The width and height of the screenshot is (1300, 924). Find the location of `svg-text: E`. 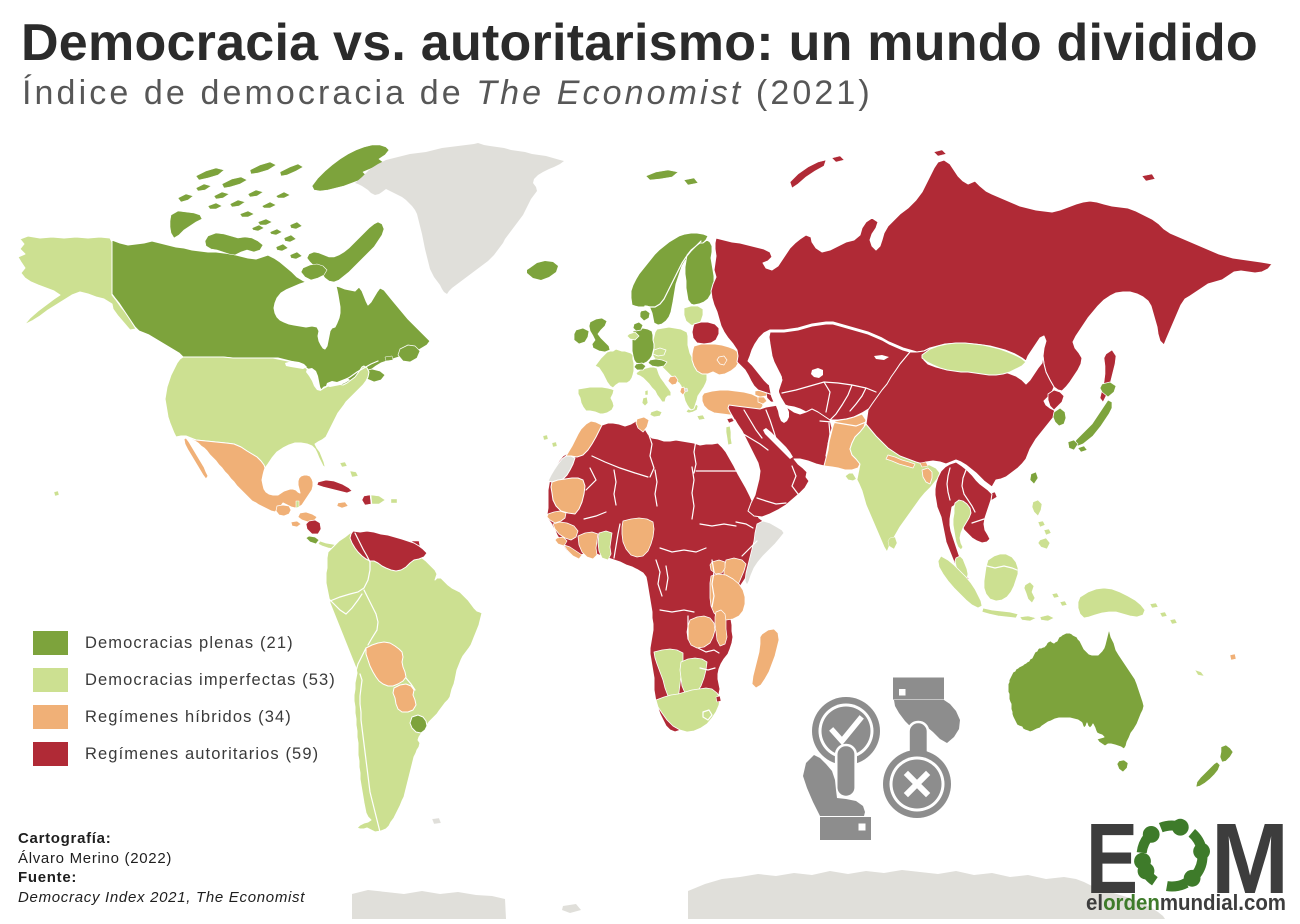

svg-text: E is located at coordinates (1112, 859).